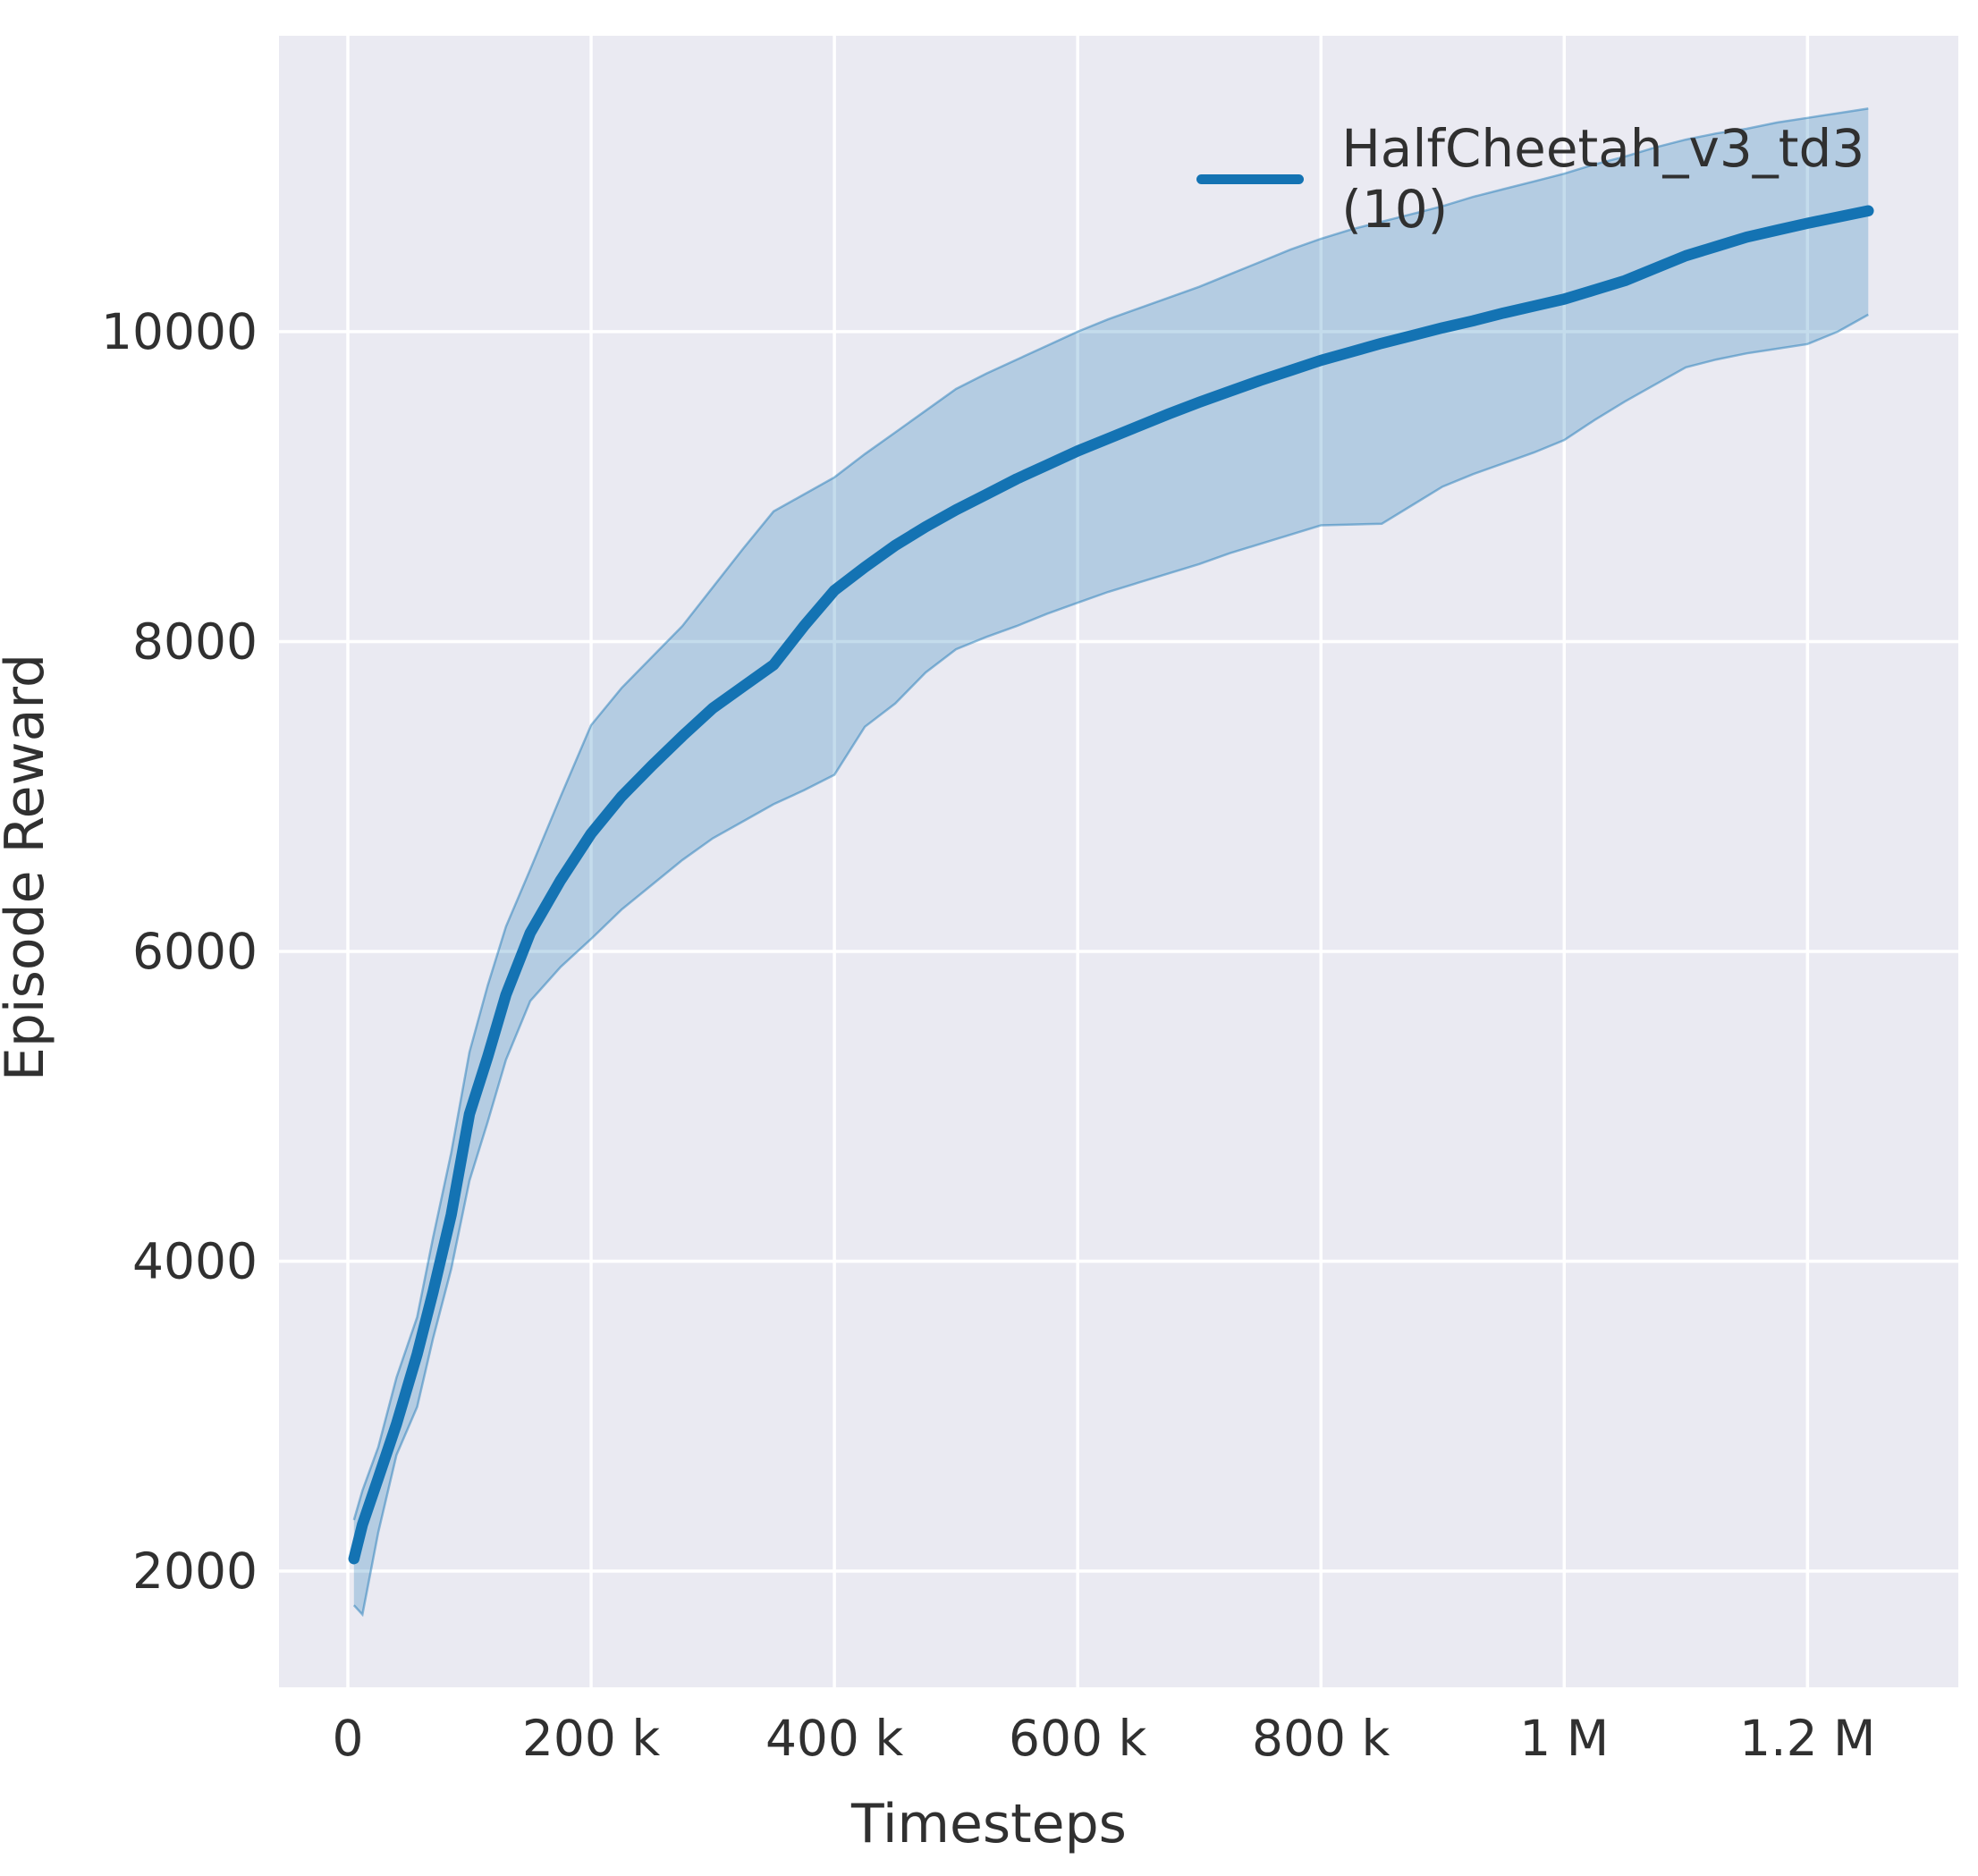 The width and height of the screenshot is (1978, 1876). What do you see at coordinates (1250, 179) in the screenshot?
I see `legend-line-swatch` at bounding box center [1250, 179].